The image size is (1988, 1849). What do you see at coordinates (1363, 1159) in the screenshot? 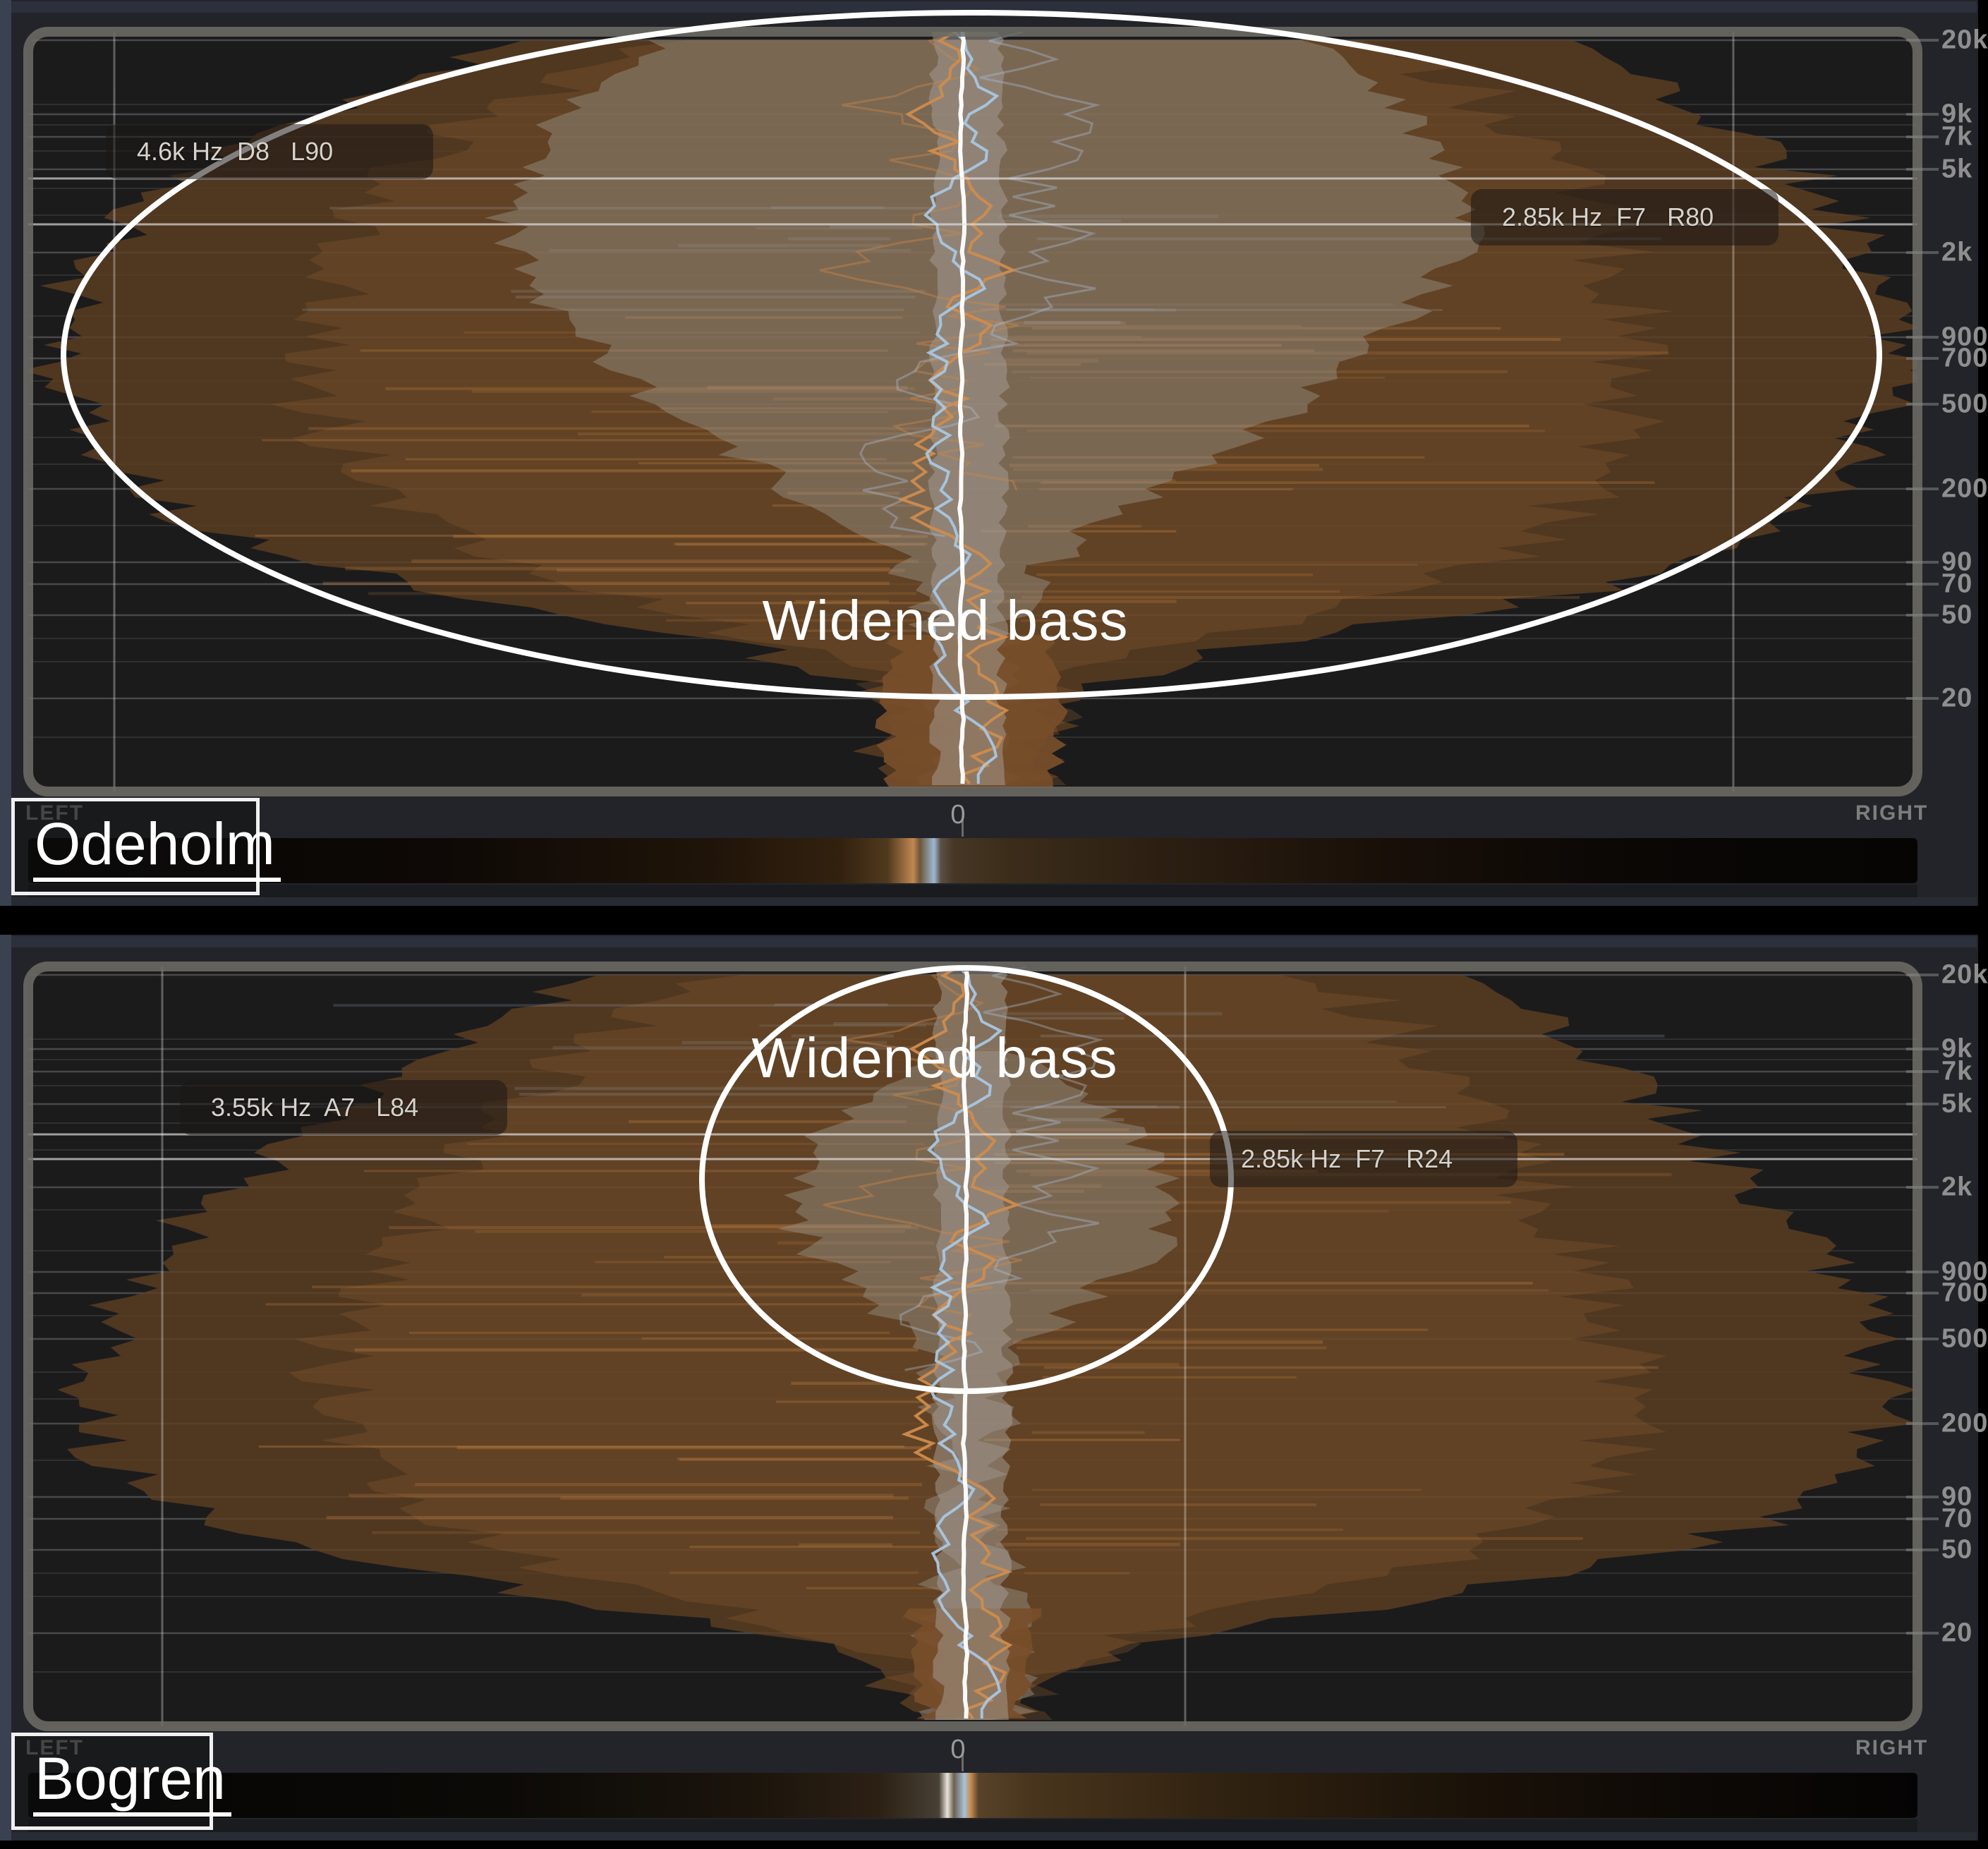
I see `frequency-marker-readout: 2.85k Hz F7 R24` at bounding box center [1363, 1159].